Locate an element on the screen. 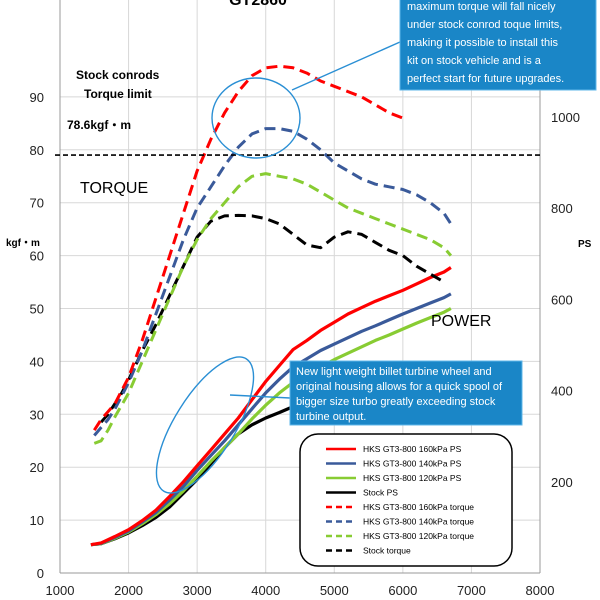 Image resolution: width=600 pixels, height=600 pixels. callout-box-top is located at coordinates (498, 45).